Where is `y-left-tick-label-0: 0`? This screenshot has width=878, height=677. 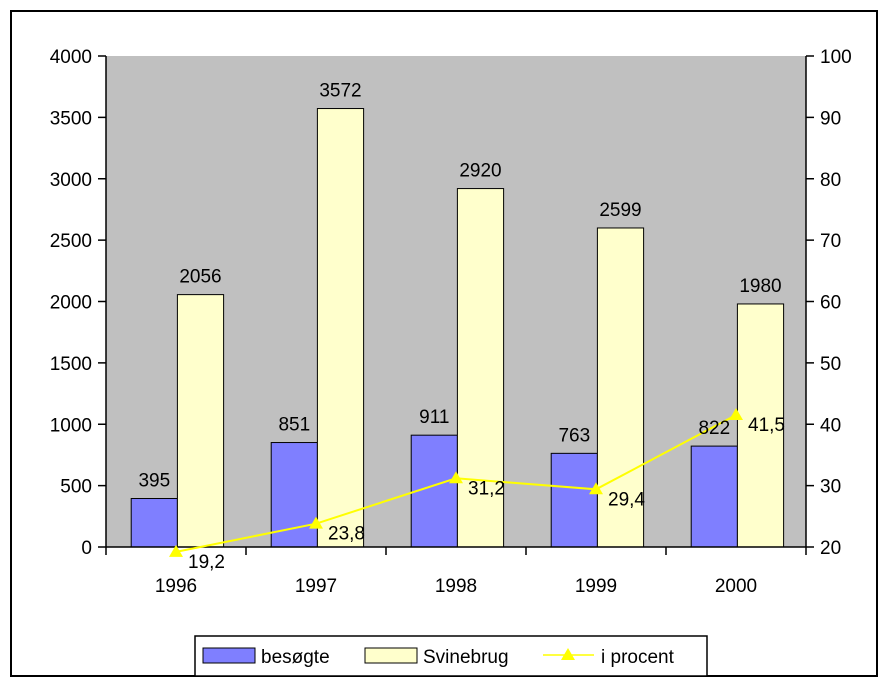
y-left-tick-label-0: 0 is located at coordinates (86, 548).